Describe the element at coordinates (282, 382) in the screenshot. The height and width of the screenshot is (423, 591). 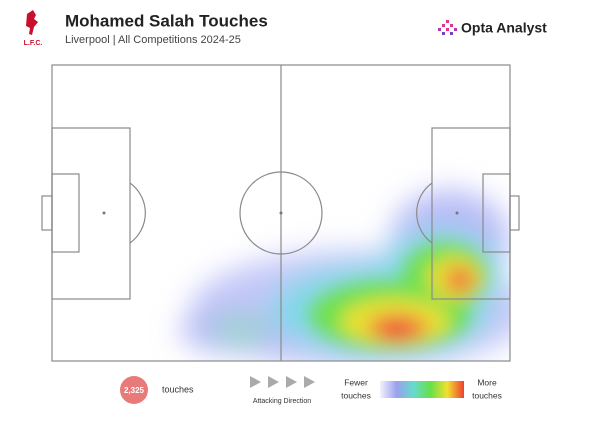
I see `direction-arrows` at that location.